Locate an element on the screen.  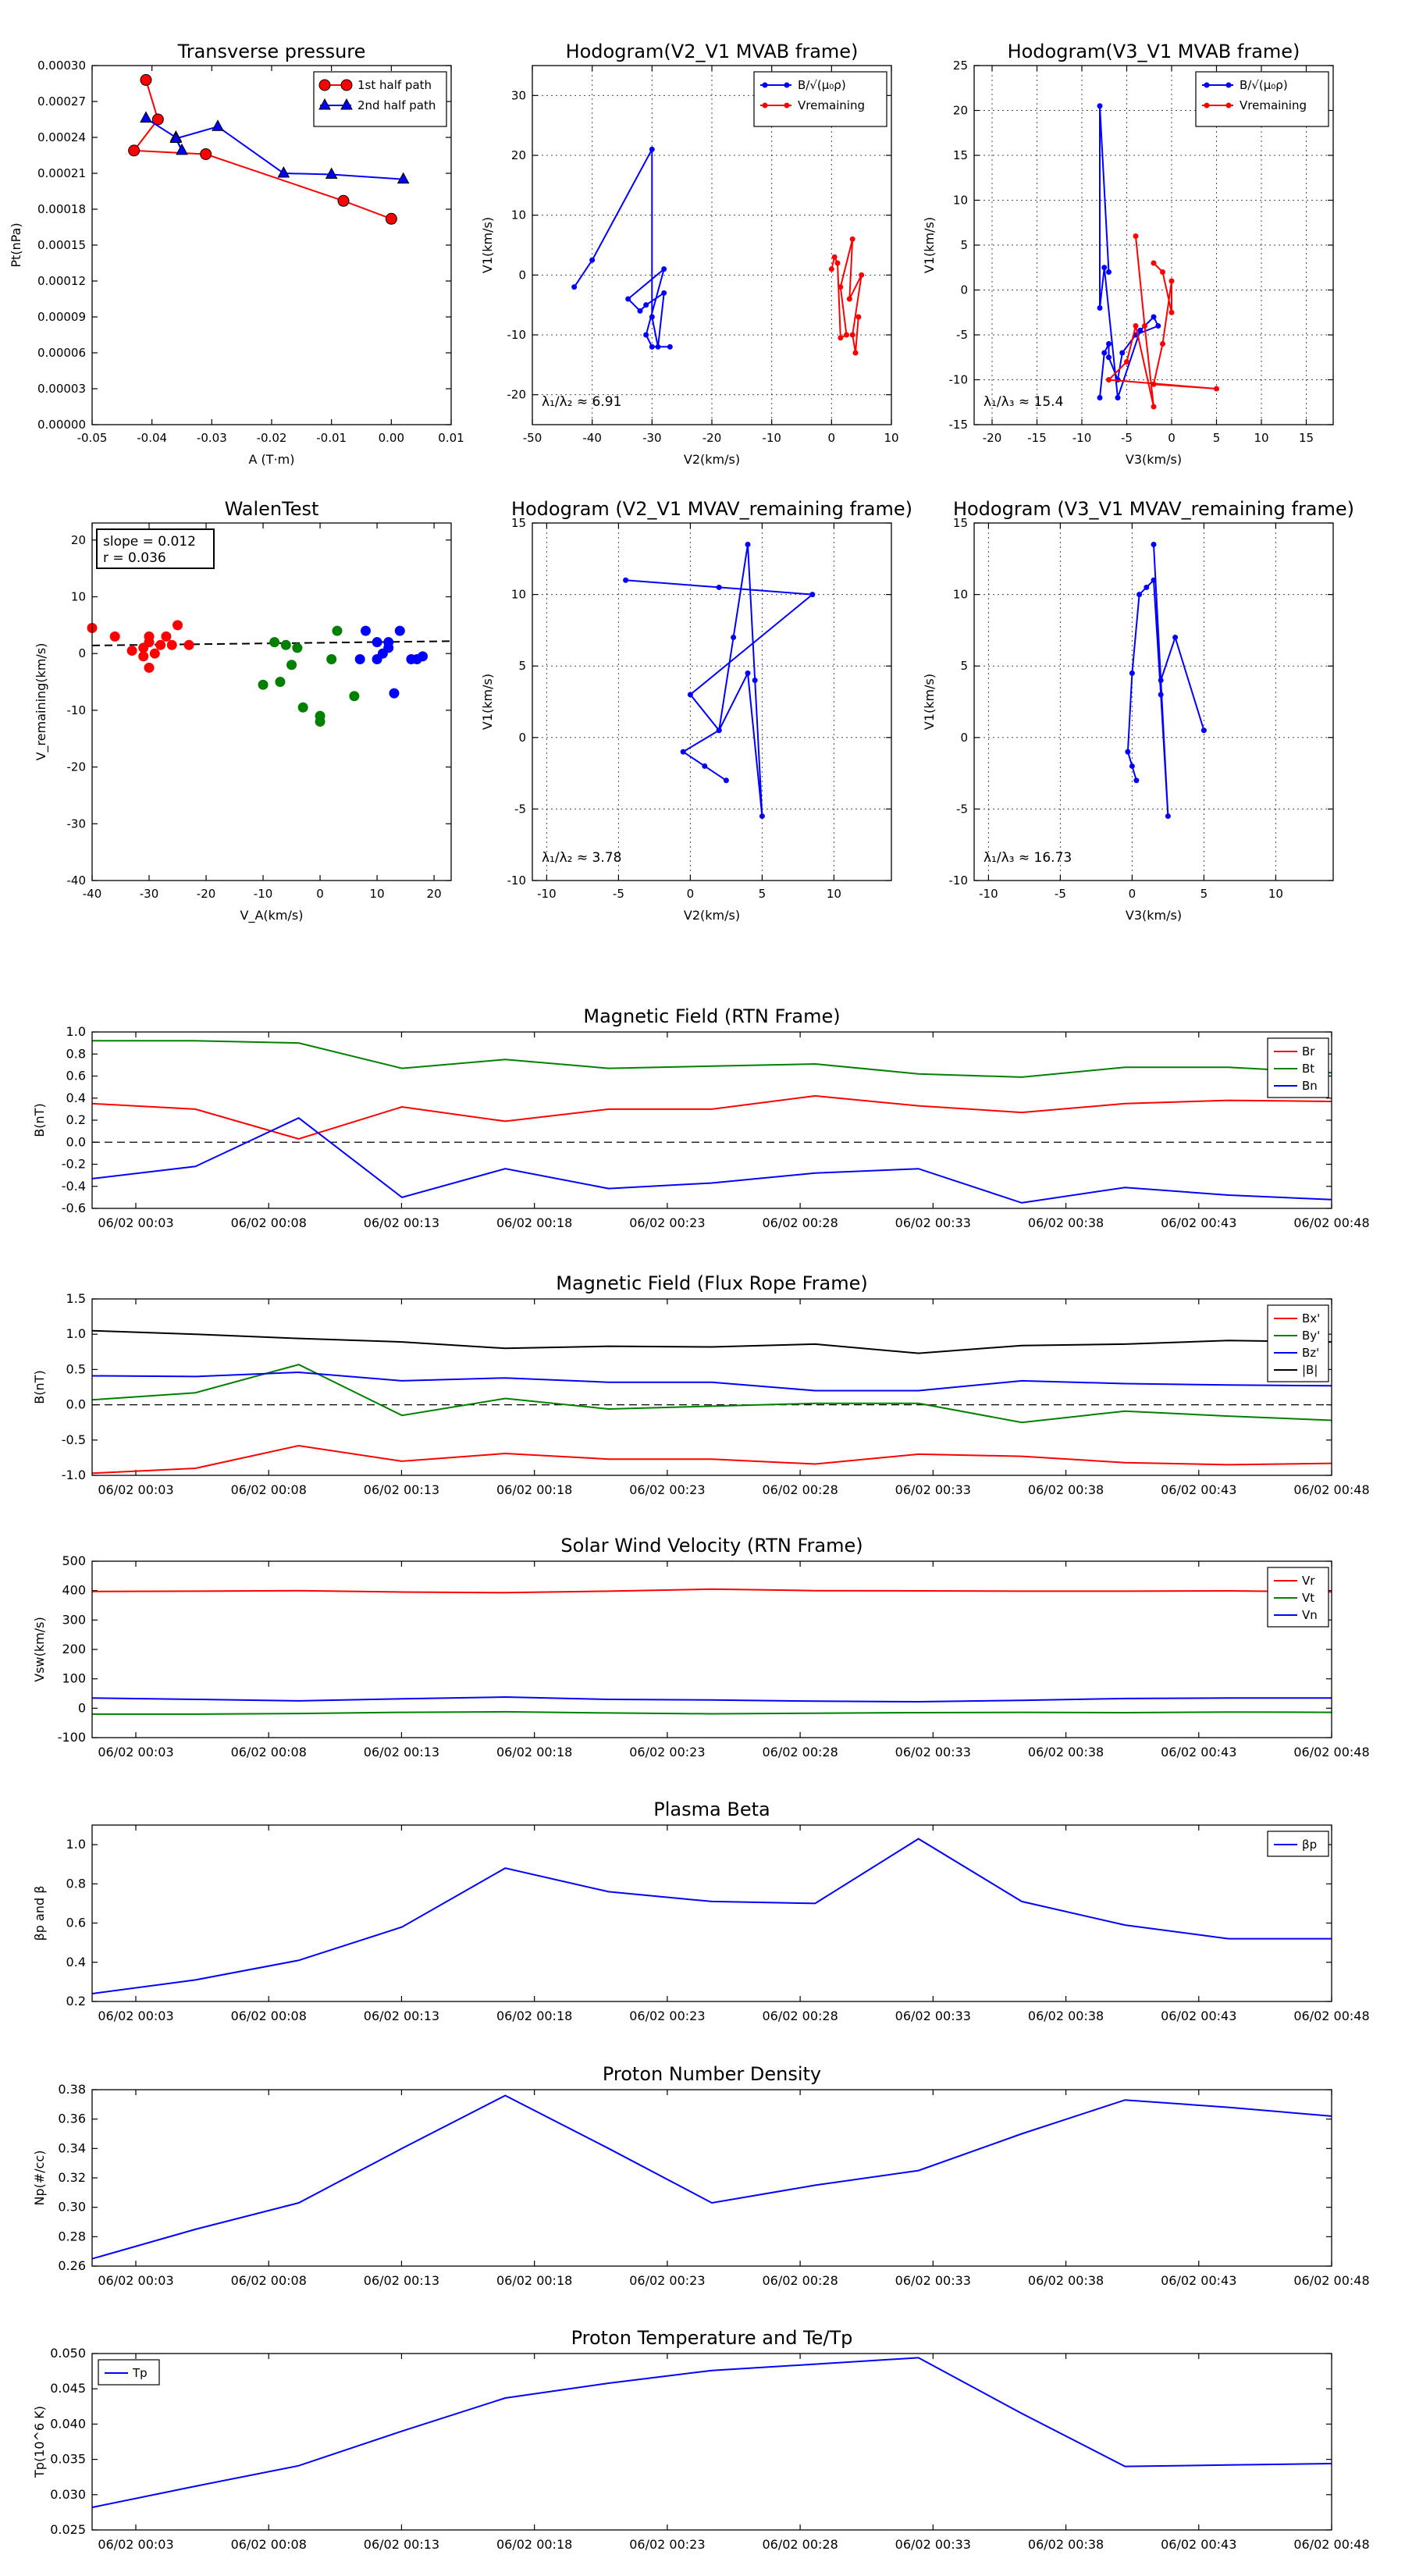
y-tick-label: 25 is located at coordinates (961, 66).